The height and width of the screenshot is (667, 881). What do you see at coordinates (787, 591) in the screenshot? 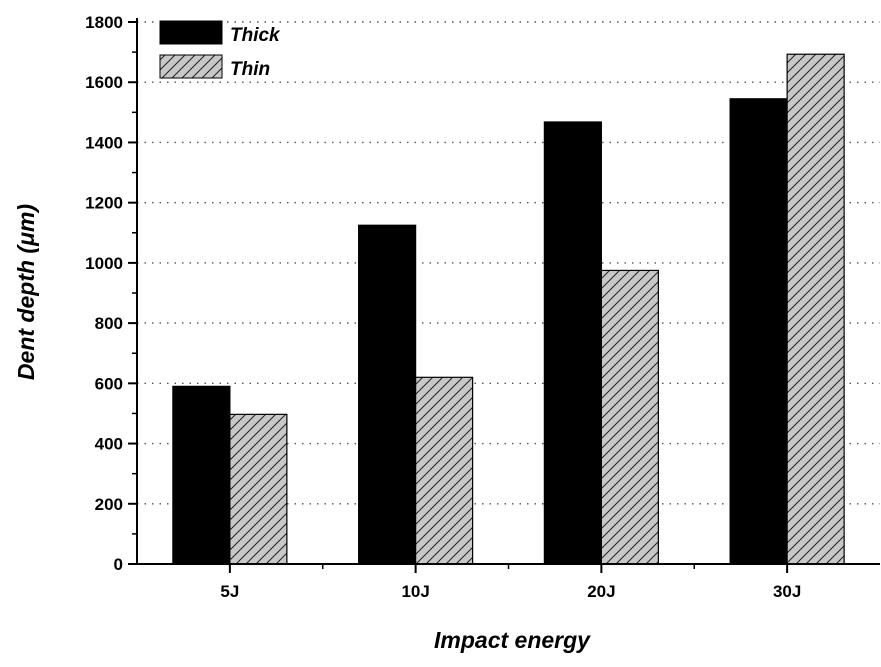
I see `x-tick-label: 30J` at bounding box center [787, 591].